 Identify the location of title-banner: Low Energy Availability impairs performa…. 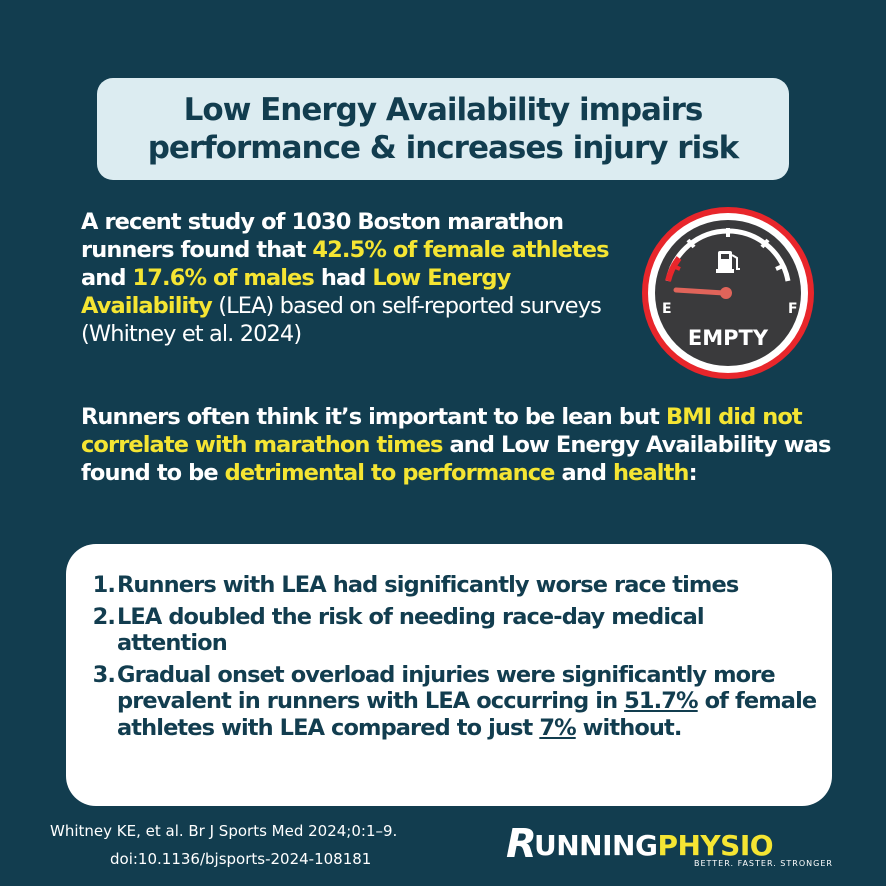
(443, 129).